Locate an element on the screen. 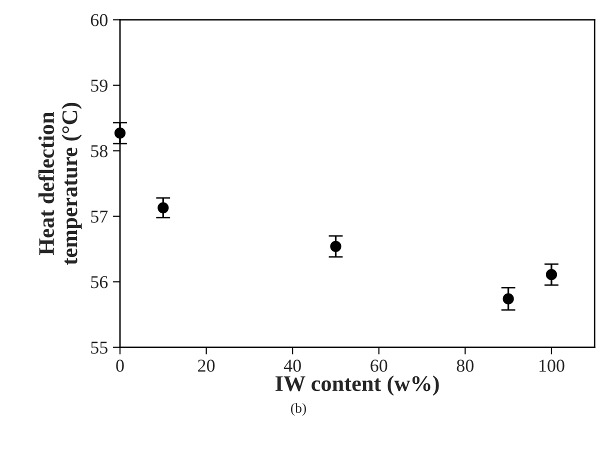  x-tick-label: 80 is located at coordinates (465, 366).